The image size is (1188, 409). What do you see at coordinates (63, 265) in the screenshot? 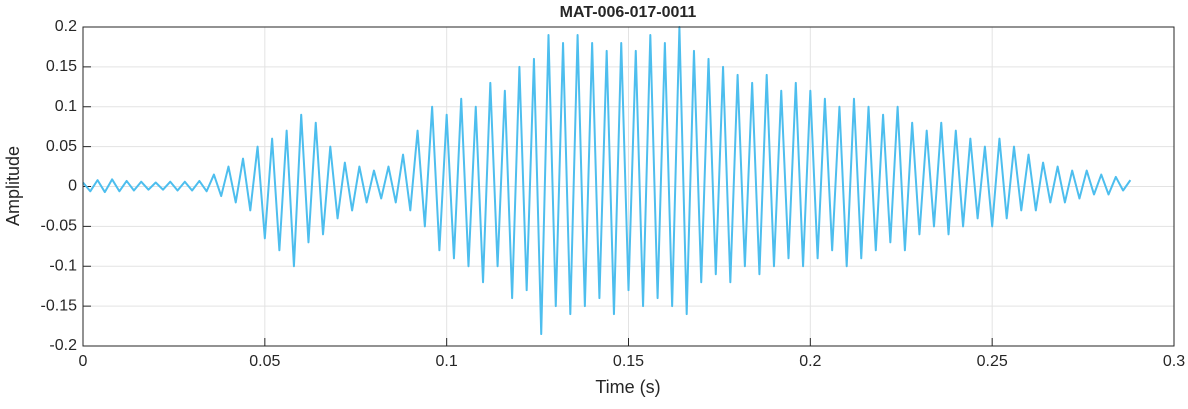
I see `y-tick-label: -0.1` at bounding box center [63, 265].